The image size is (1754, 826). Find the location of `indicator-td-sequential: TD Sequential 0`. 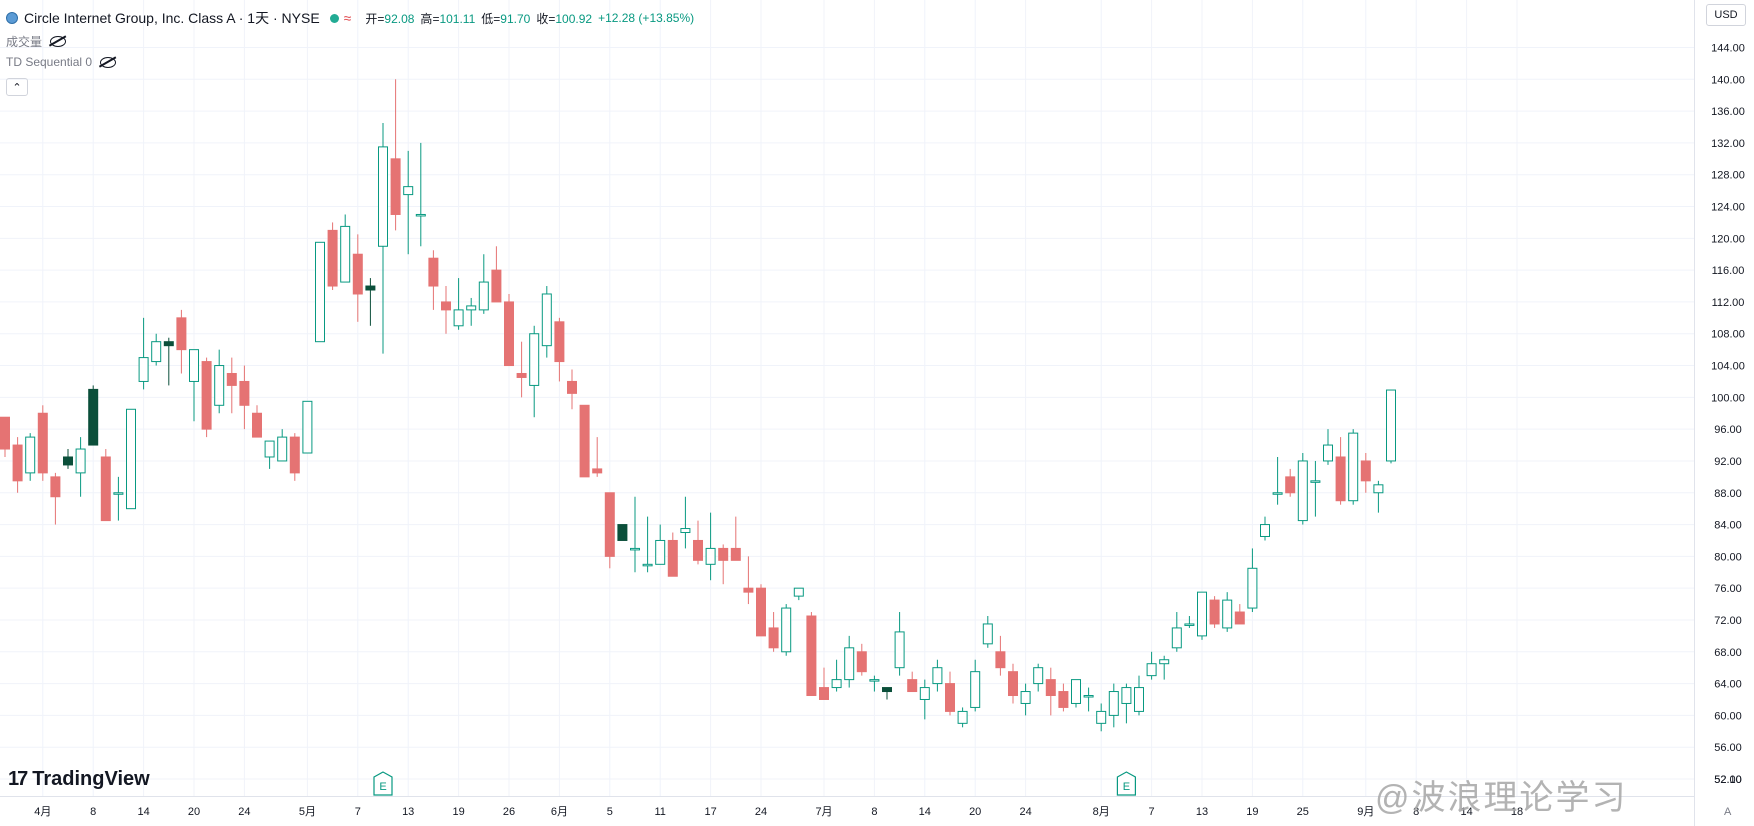

indicator-td-sequential: TD Sequential 0 is located at coordinates (61, 62).